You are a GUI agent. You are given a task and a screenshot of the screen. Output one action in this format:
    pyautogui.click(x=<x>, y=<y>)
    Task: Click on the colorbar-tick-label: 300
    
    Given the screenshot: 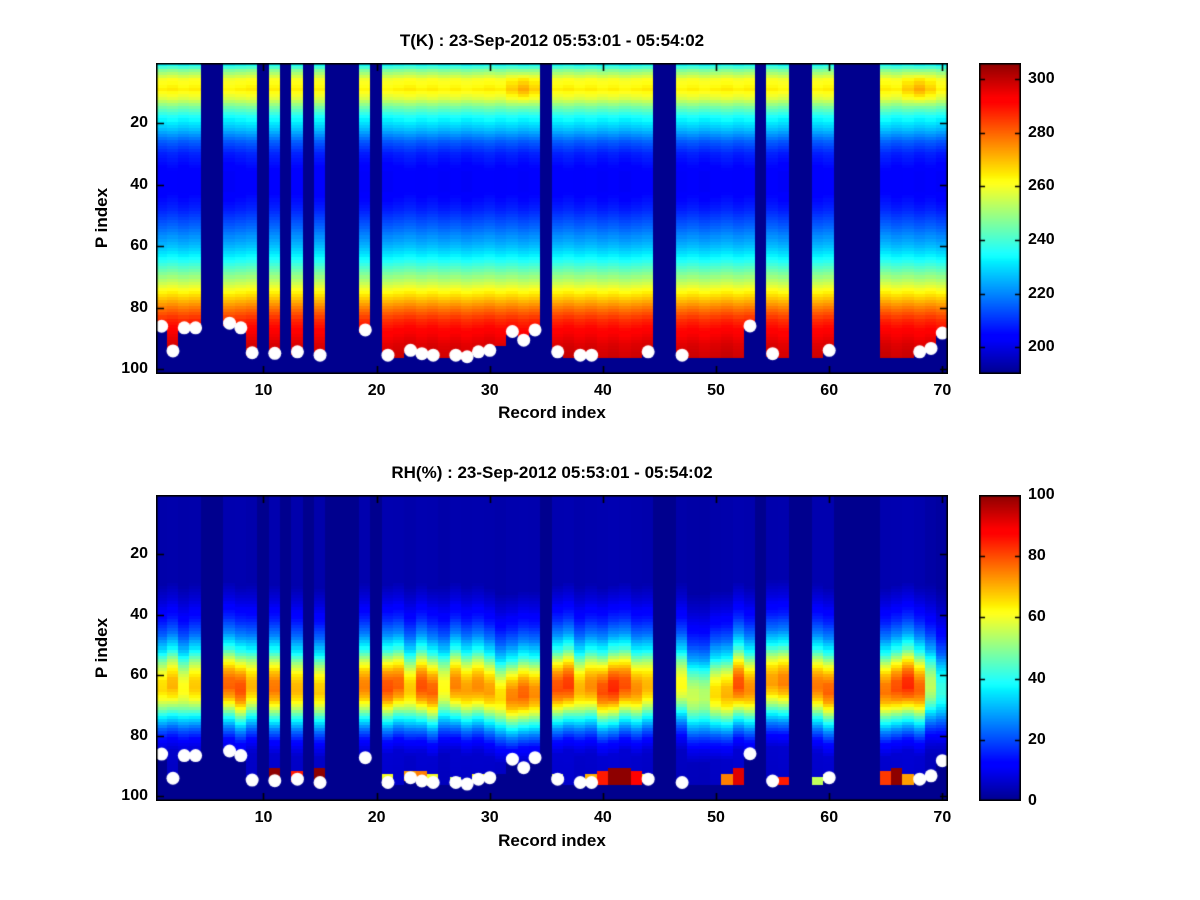 What is the action you would take?
    pyautogui.click(x=1041, y=79)
    